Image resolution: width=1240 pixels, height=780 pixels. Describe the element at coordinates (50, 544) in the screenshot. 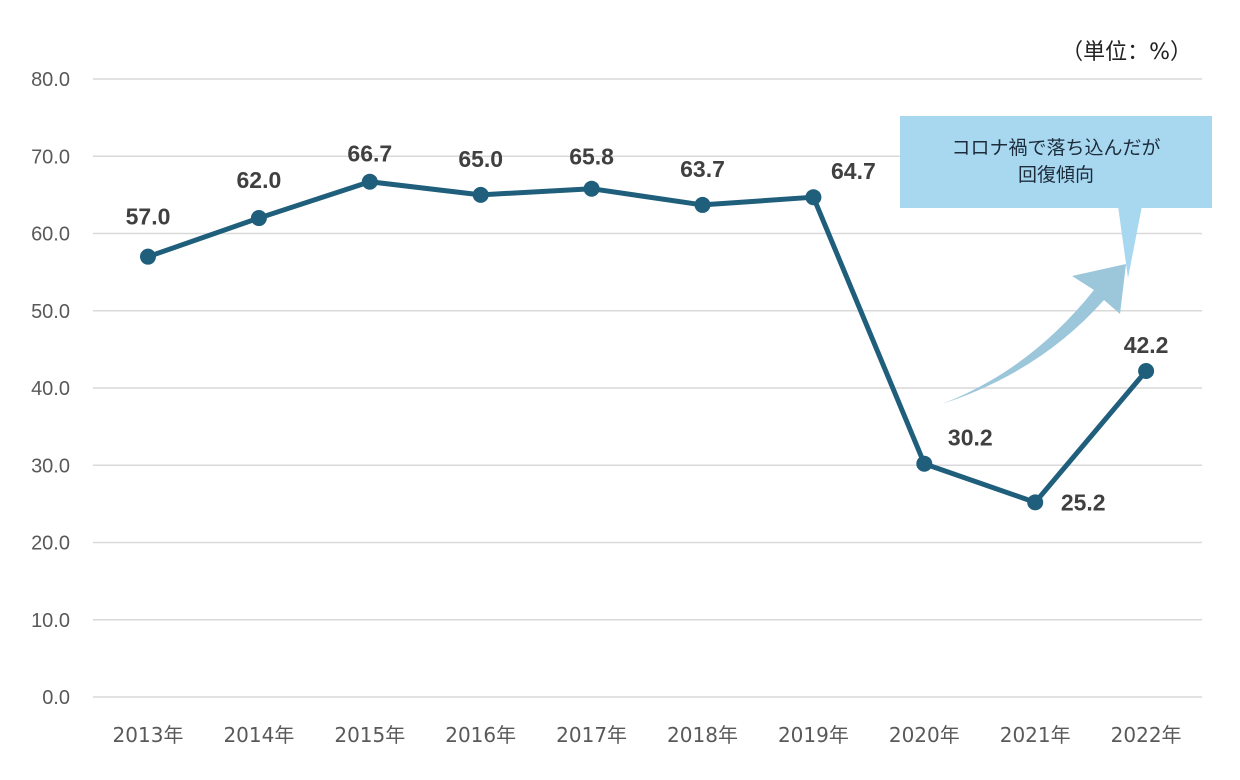

I see `y-tick-label: 20.0` at that location.